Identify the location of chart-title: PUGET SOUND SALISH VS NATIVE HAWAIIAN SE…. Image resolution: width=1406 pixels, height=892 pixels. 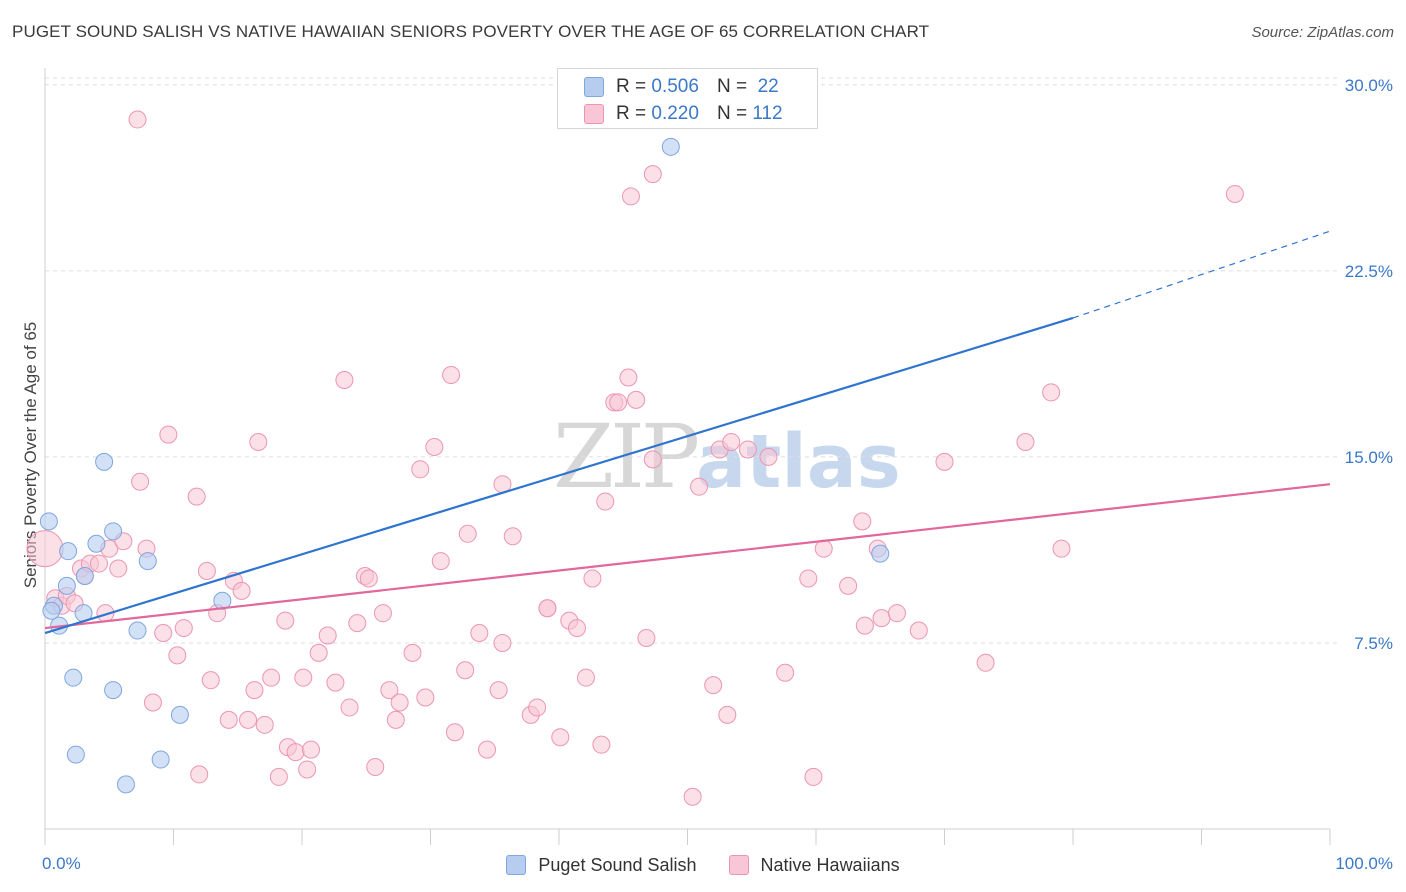
(471, 31).